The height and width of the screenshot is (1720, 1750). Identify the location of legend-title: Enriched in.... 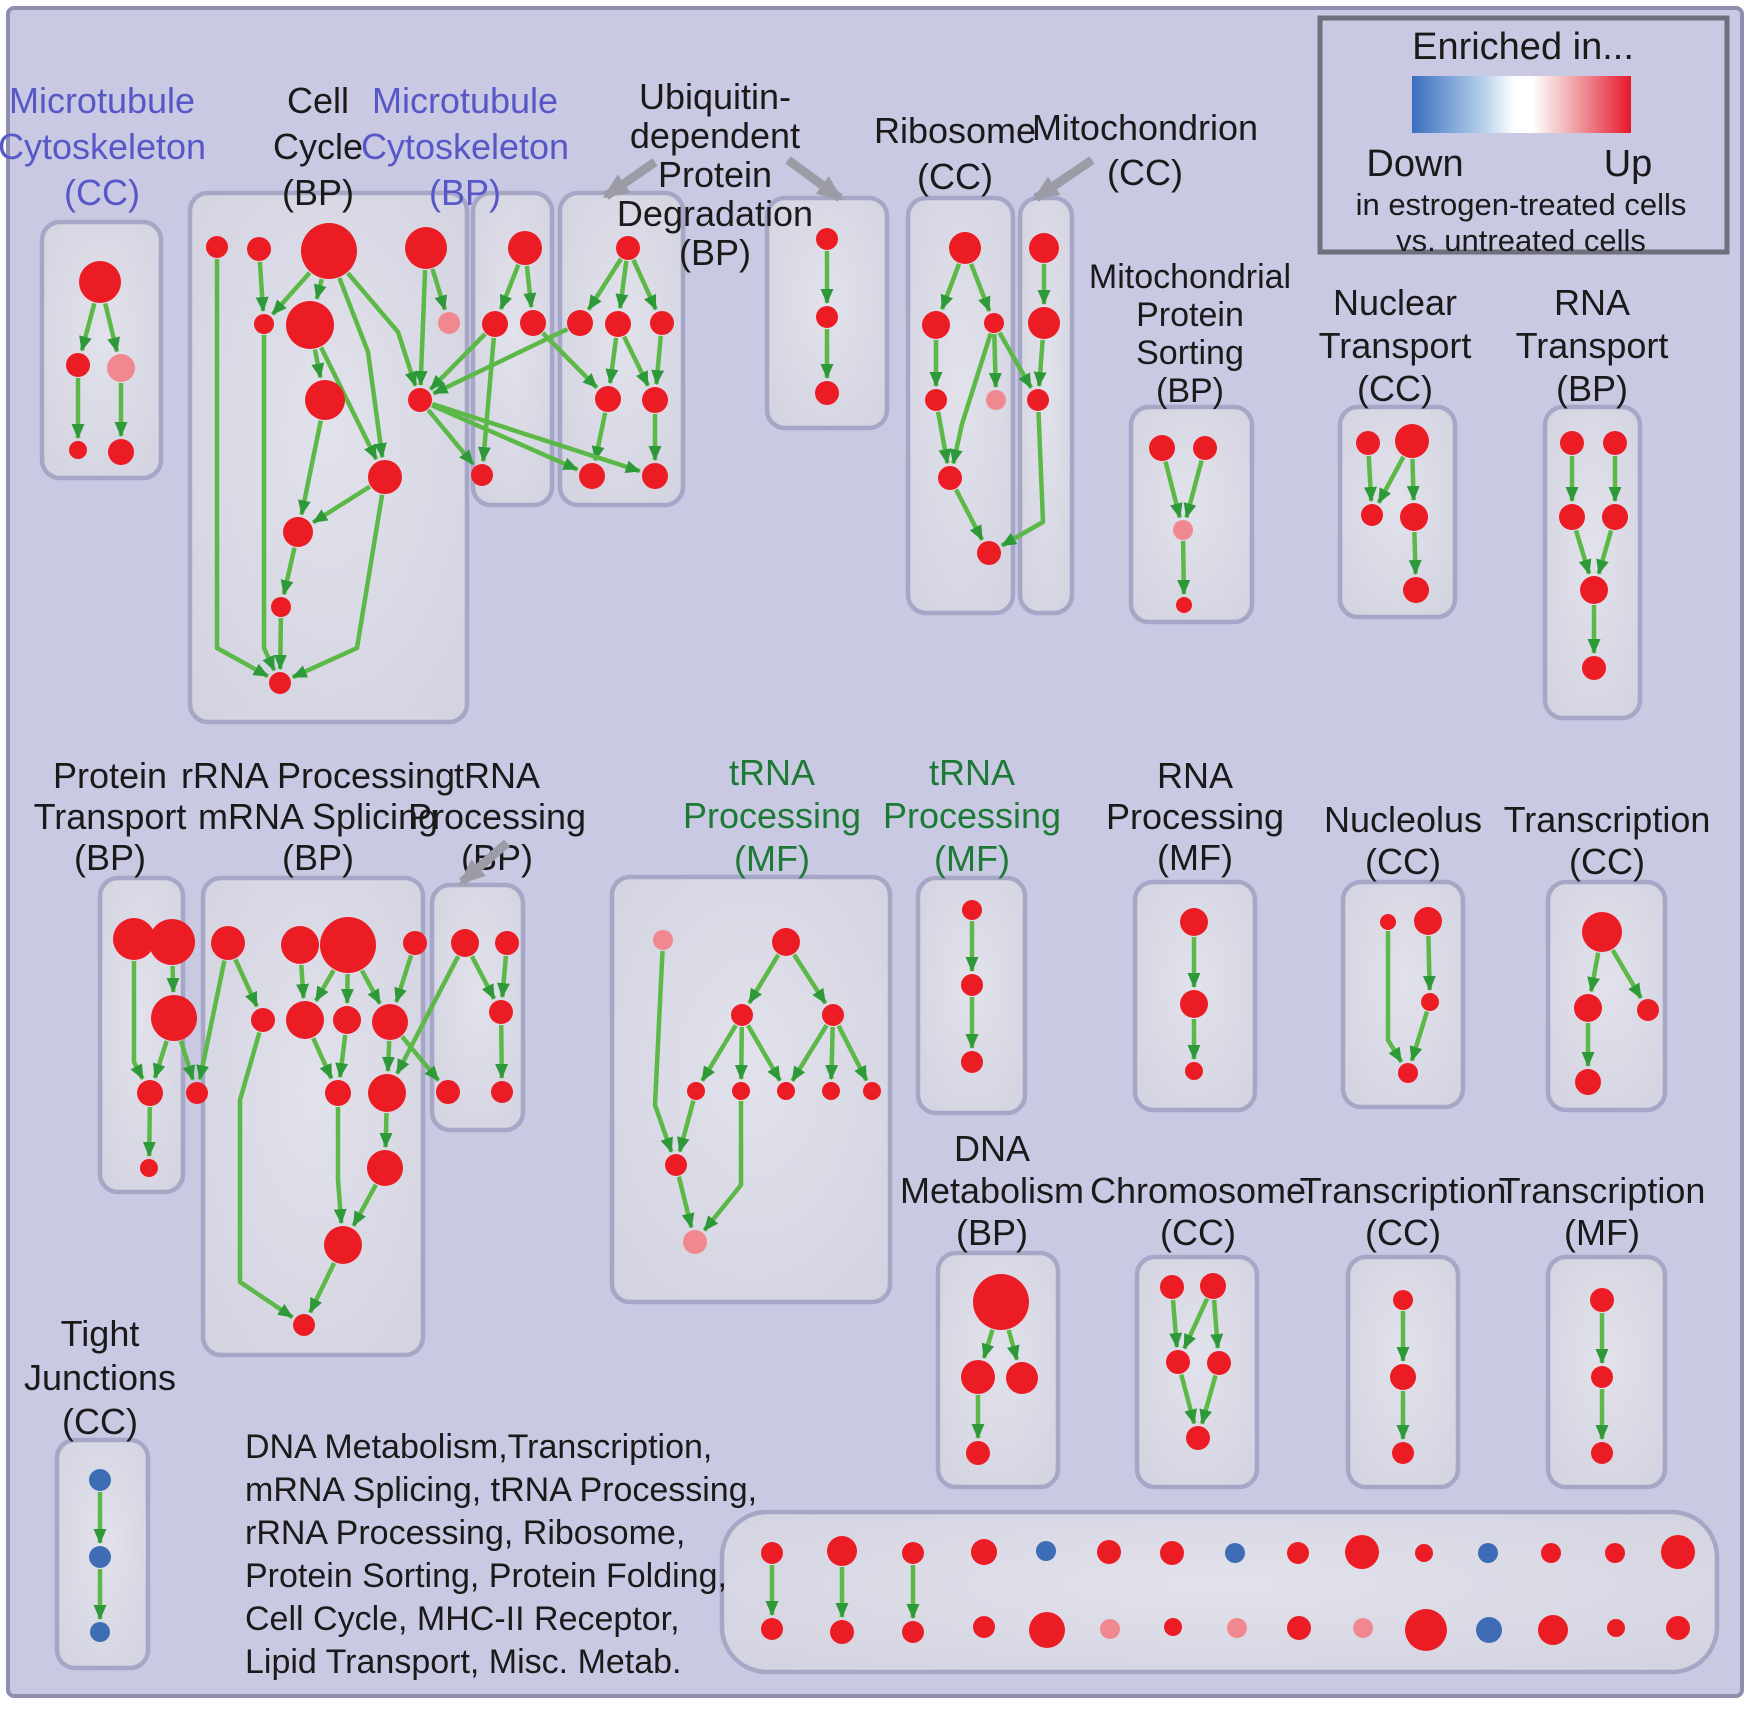
(1523, 47).